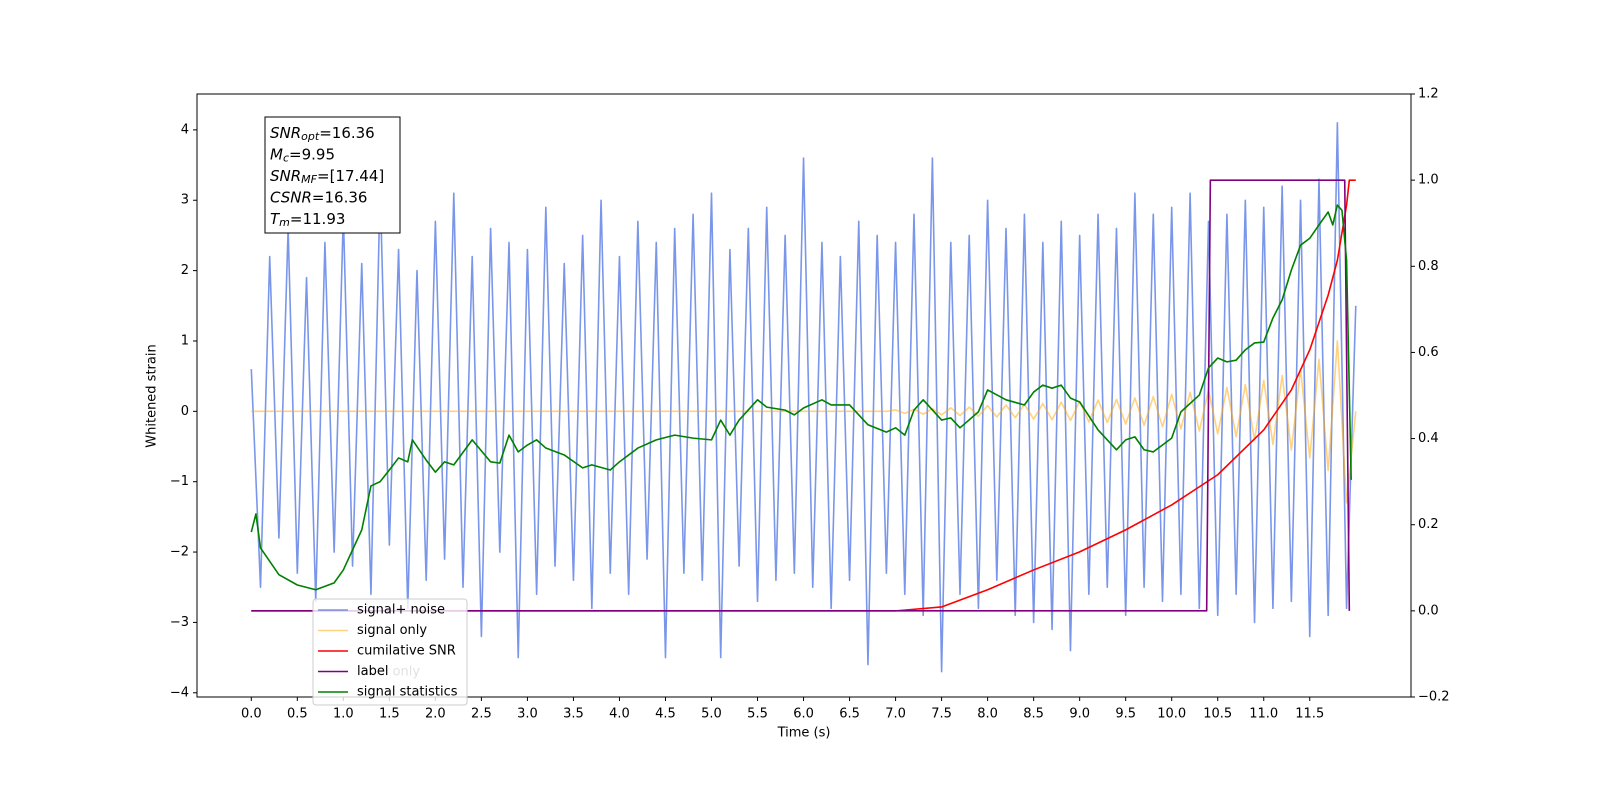  I want to click on y2-tick-label: 0.0, so click(1428, 610).